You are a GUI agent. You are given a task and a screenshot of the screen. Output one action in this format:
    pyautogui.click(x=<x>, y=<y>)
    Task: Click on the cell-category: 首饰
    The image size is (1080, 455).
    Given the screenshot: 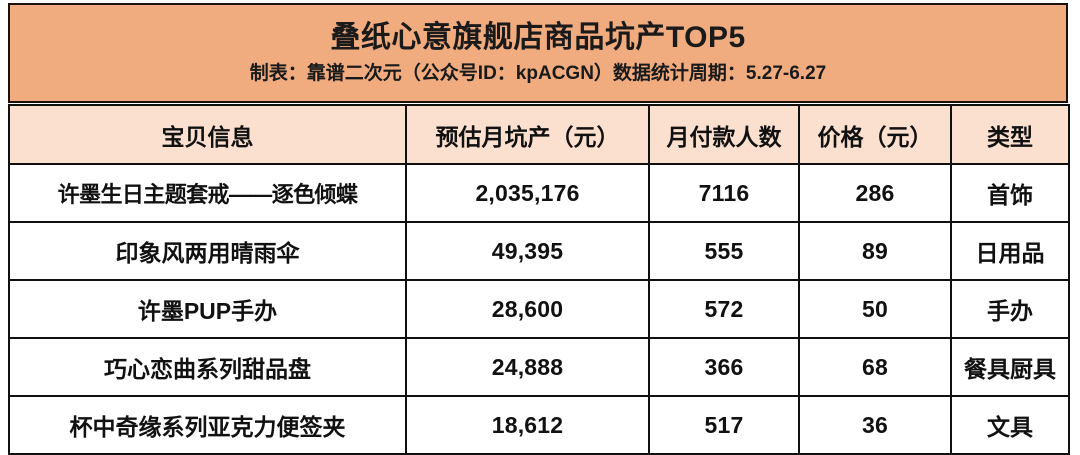 What is the action you would take?
    pyautogui.click(x=1010, y=193)
    